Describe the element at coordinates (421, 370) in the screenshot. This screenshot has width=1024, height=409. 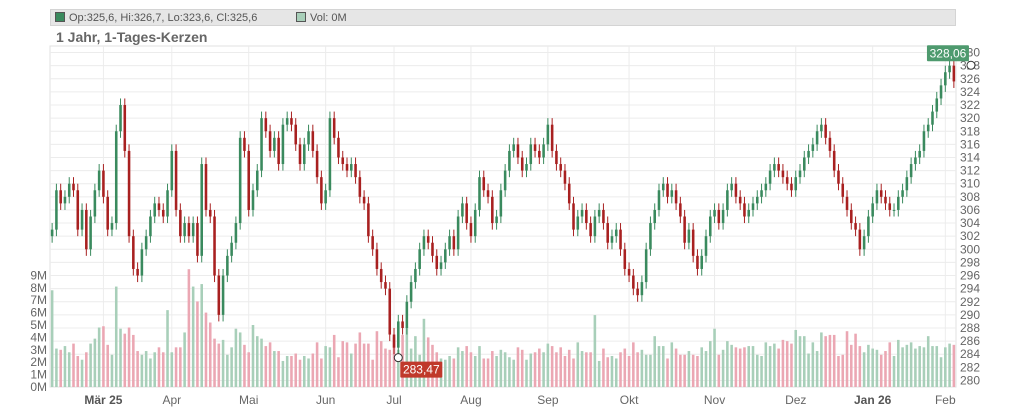
I see `price-marker-label: 283,47` at that location.